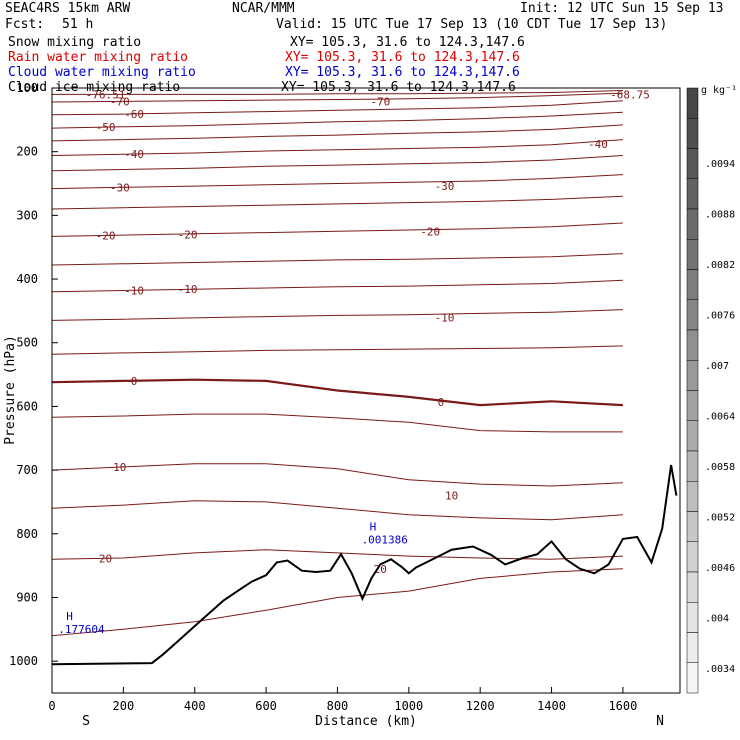 The height and width of the screenshot is (740, 740). What do you see at coordinates (407, 42) in the screenshot?
I see `field-xy-snow: XY= 105.3, 31.6 to 124.3,147.6` at bounding box center [407, 42].